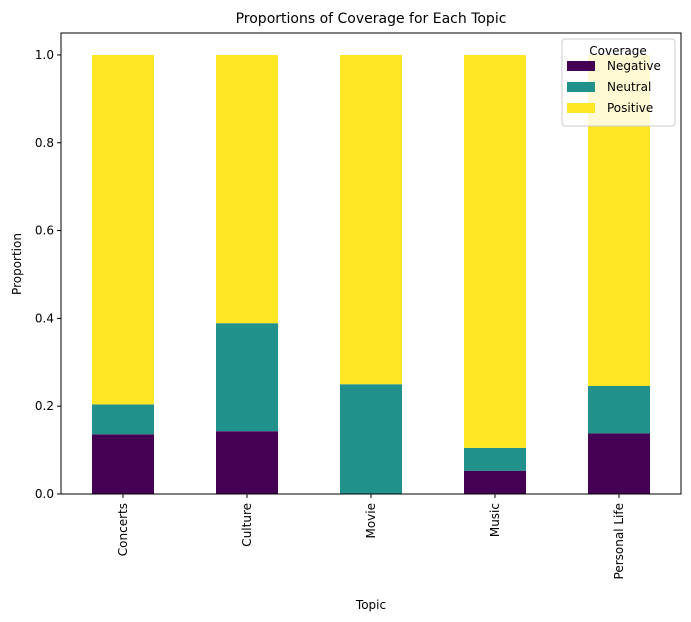 Image resolution: width=691 pixels, height=622 pixels. I want to click on x-axis: Concerts Culture Movie Music Personal Life, so click(371, 536).